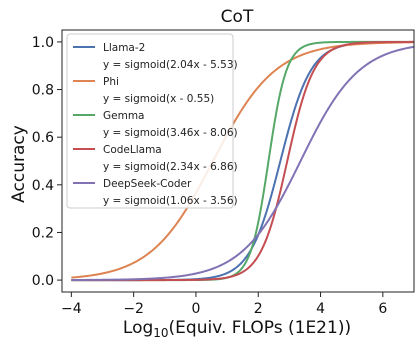  I want to click on x-axis-label-subscript: 10, so click(160, 333).